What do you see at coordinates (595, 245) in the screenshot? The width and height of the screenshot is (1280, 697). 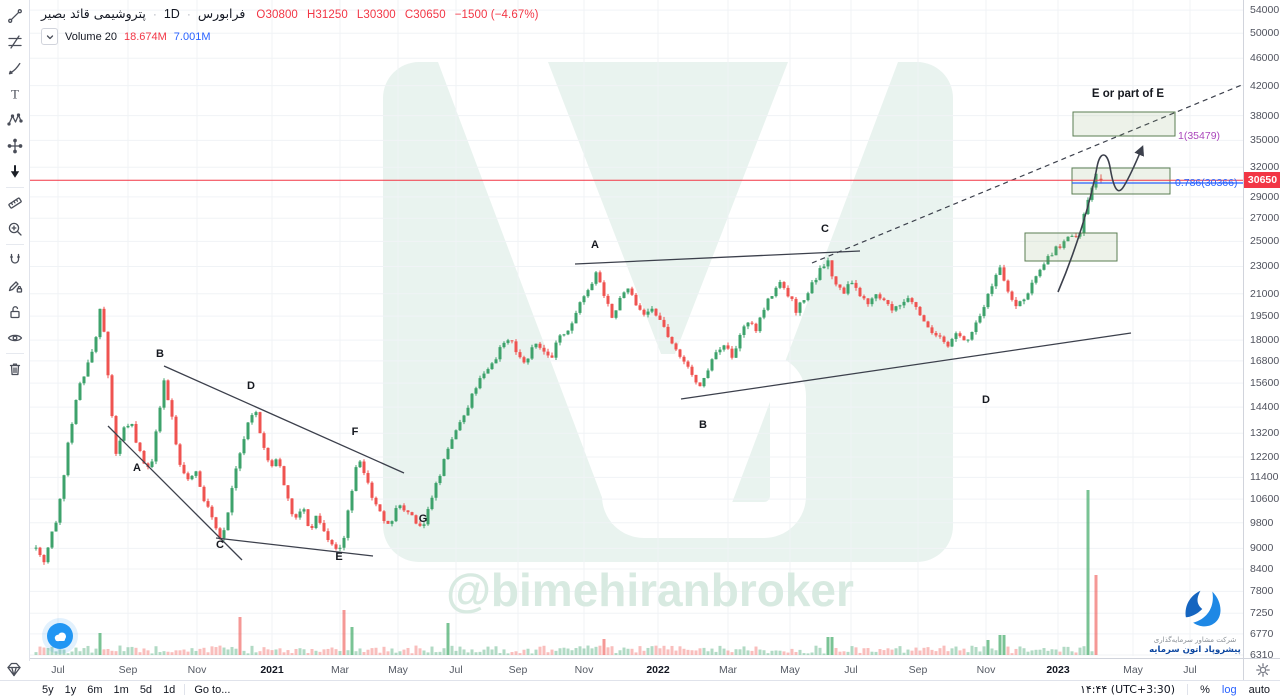 I see `svg-text: A` at bounding box center [595, 245].